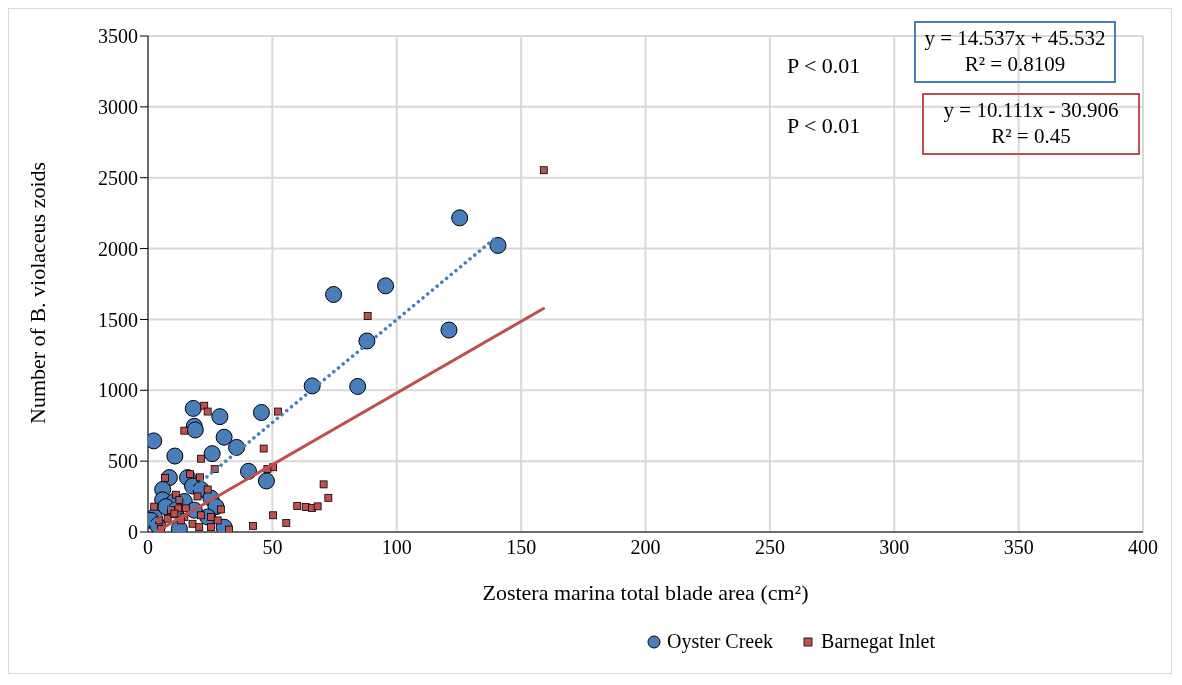  What do you see at coordinates (521, 547) in the screenshot?
I see `x-tick-label: 150` at bounding box center [521, 547].